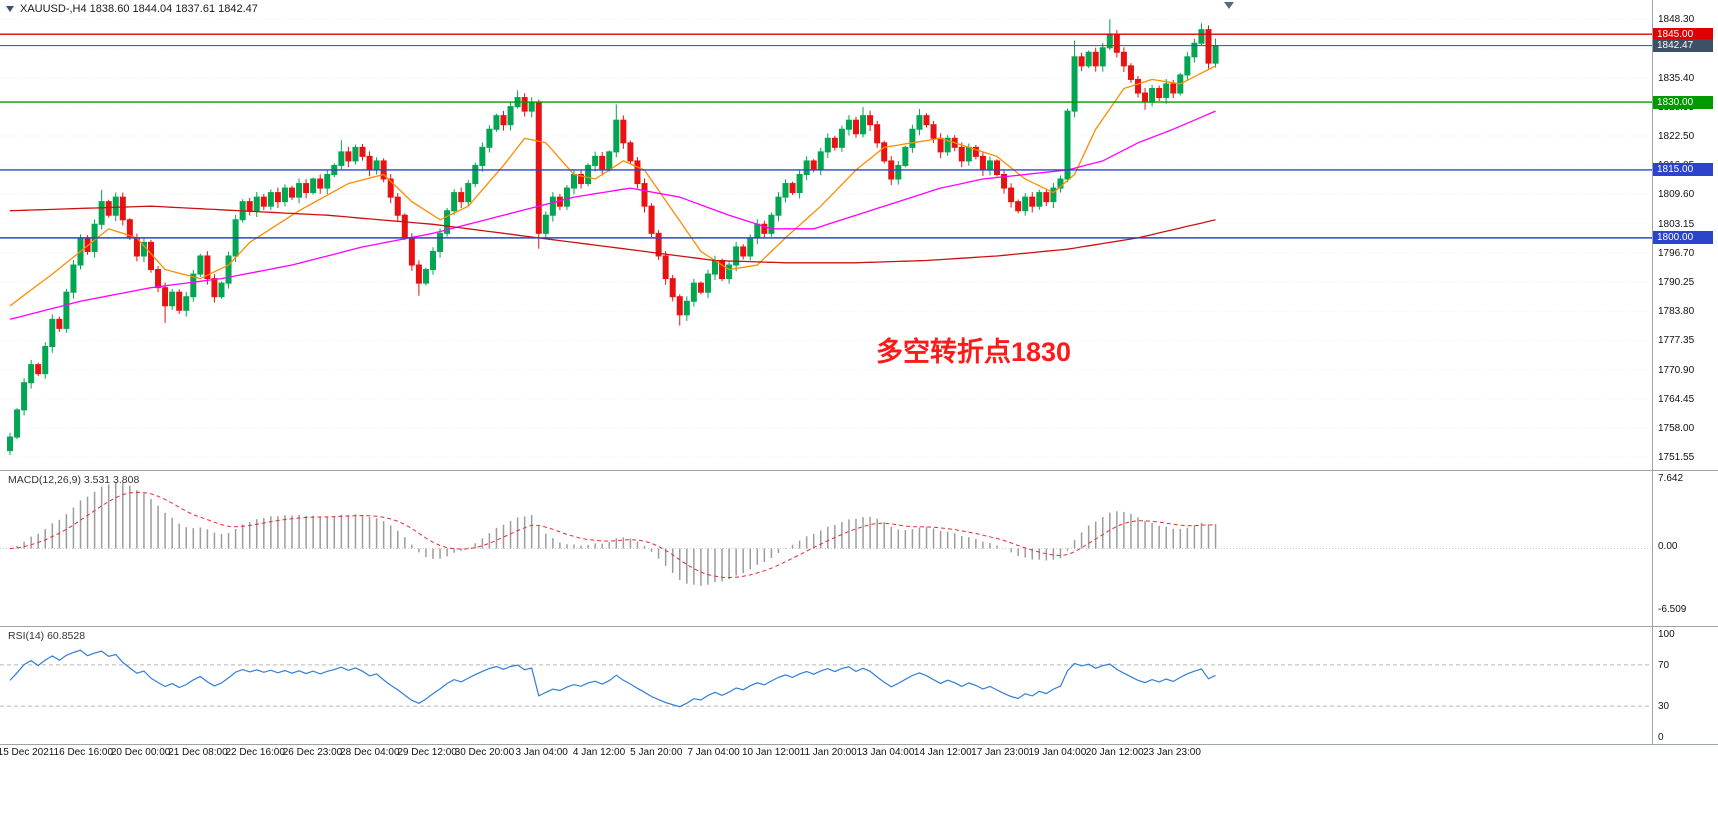  What do you see at coordinates (1676, 458) in the screenshot?
I see `price-tick: 1751.55` at bounding box center [1676, 458].